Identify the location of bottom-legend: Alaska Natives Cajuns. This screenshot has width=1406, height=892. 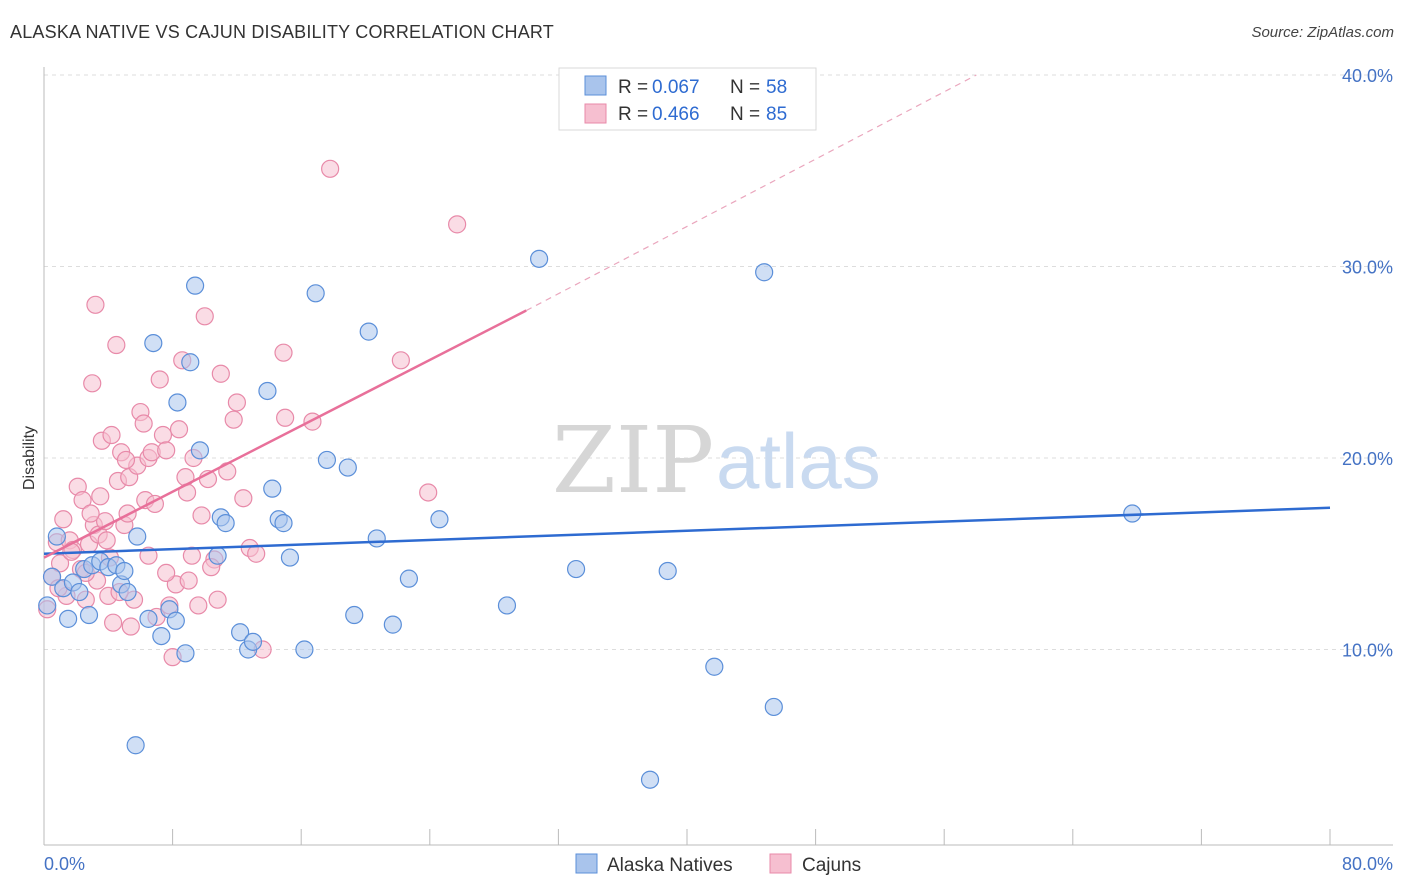
(718, 864).